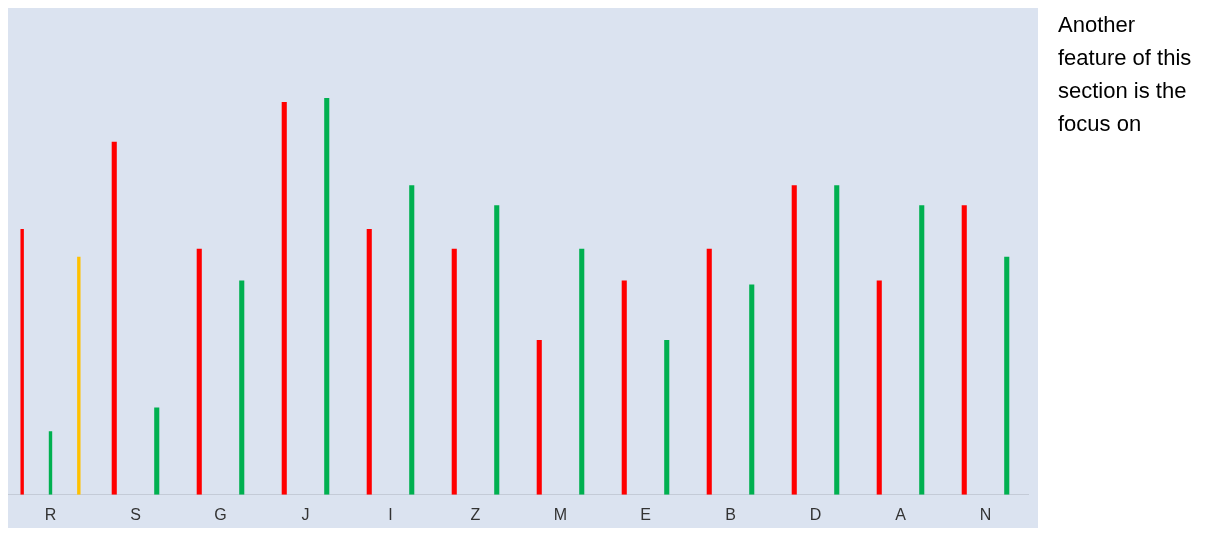  Describe the element at coordinates (645, 514) in the screenshot. I see `x-tick-label: E` at that location.